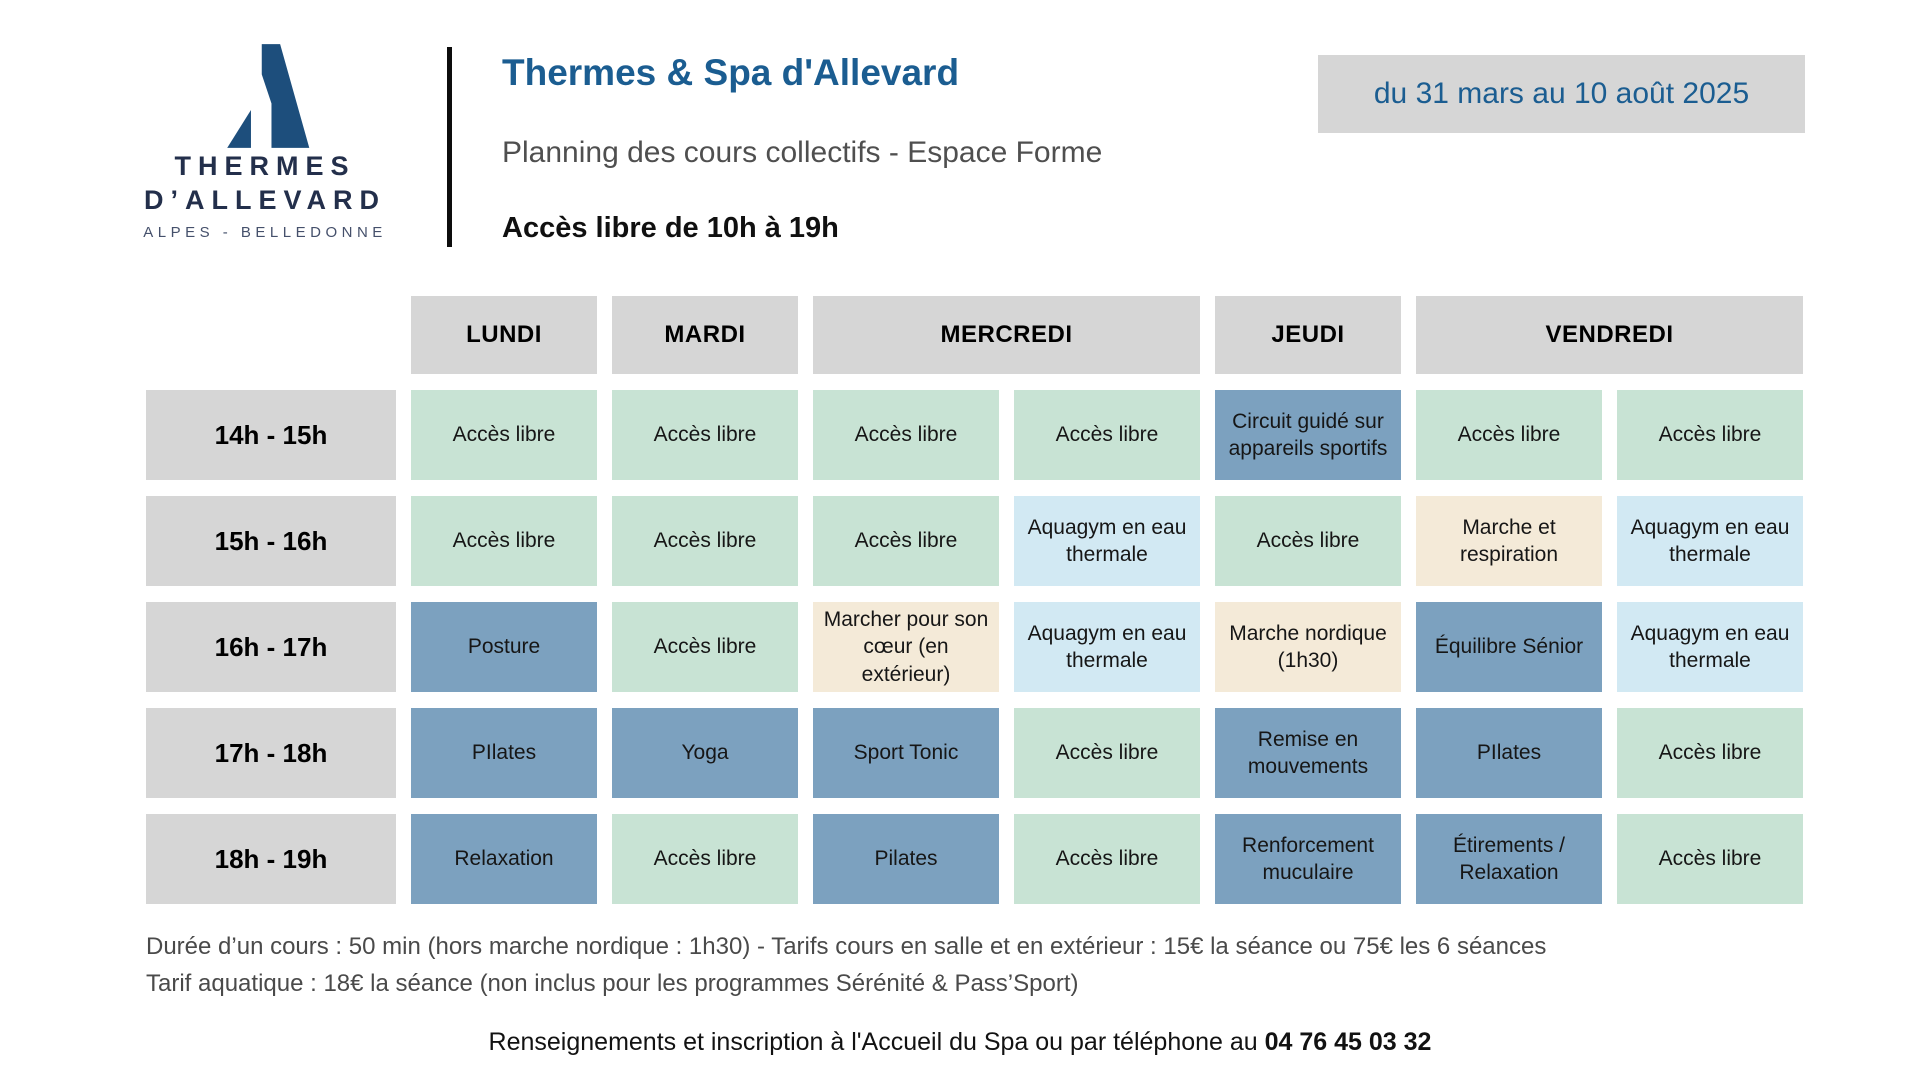 Image resolution: width=1920 pixels, height=1080 pixels. I want to click on brand-logo: THERMES D’ALLEVARD ALPES - BELLEDONNE, so click(265, 141).